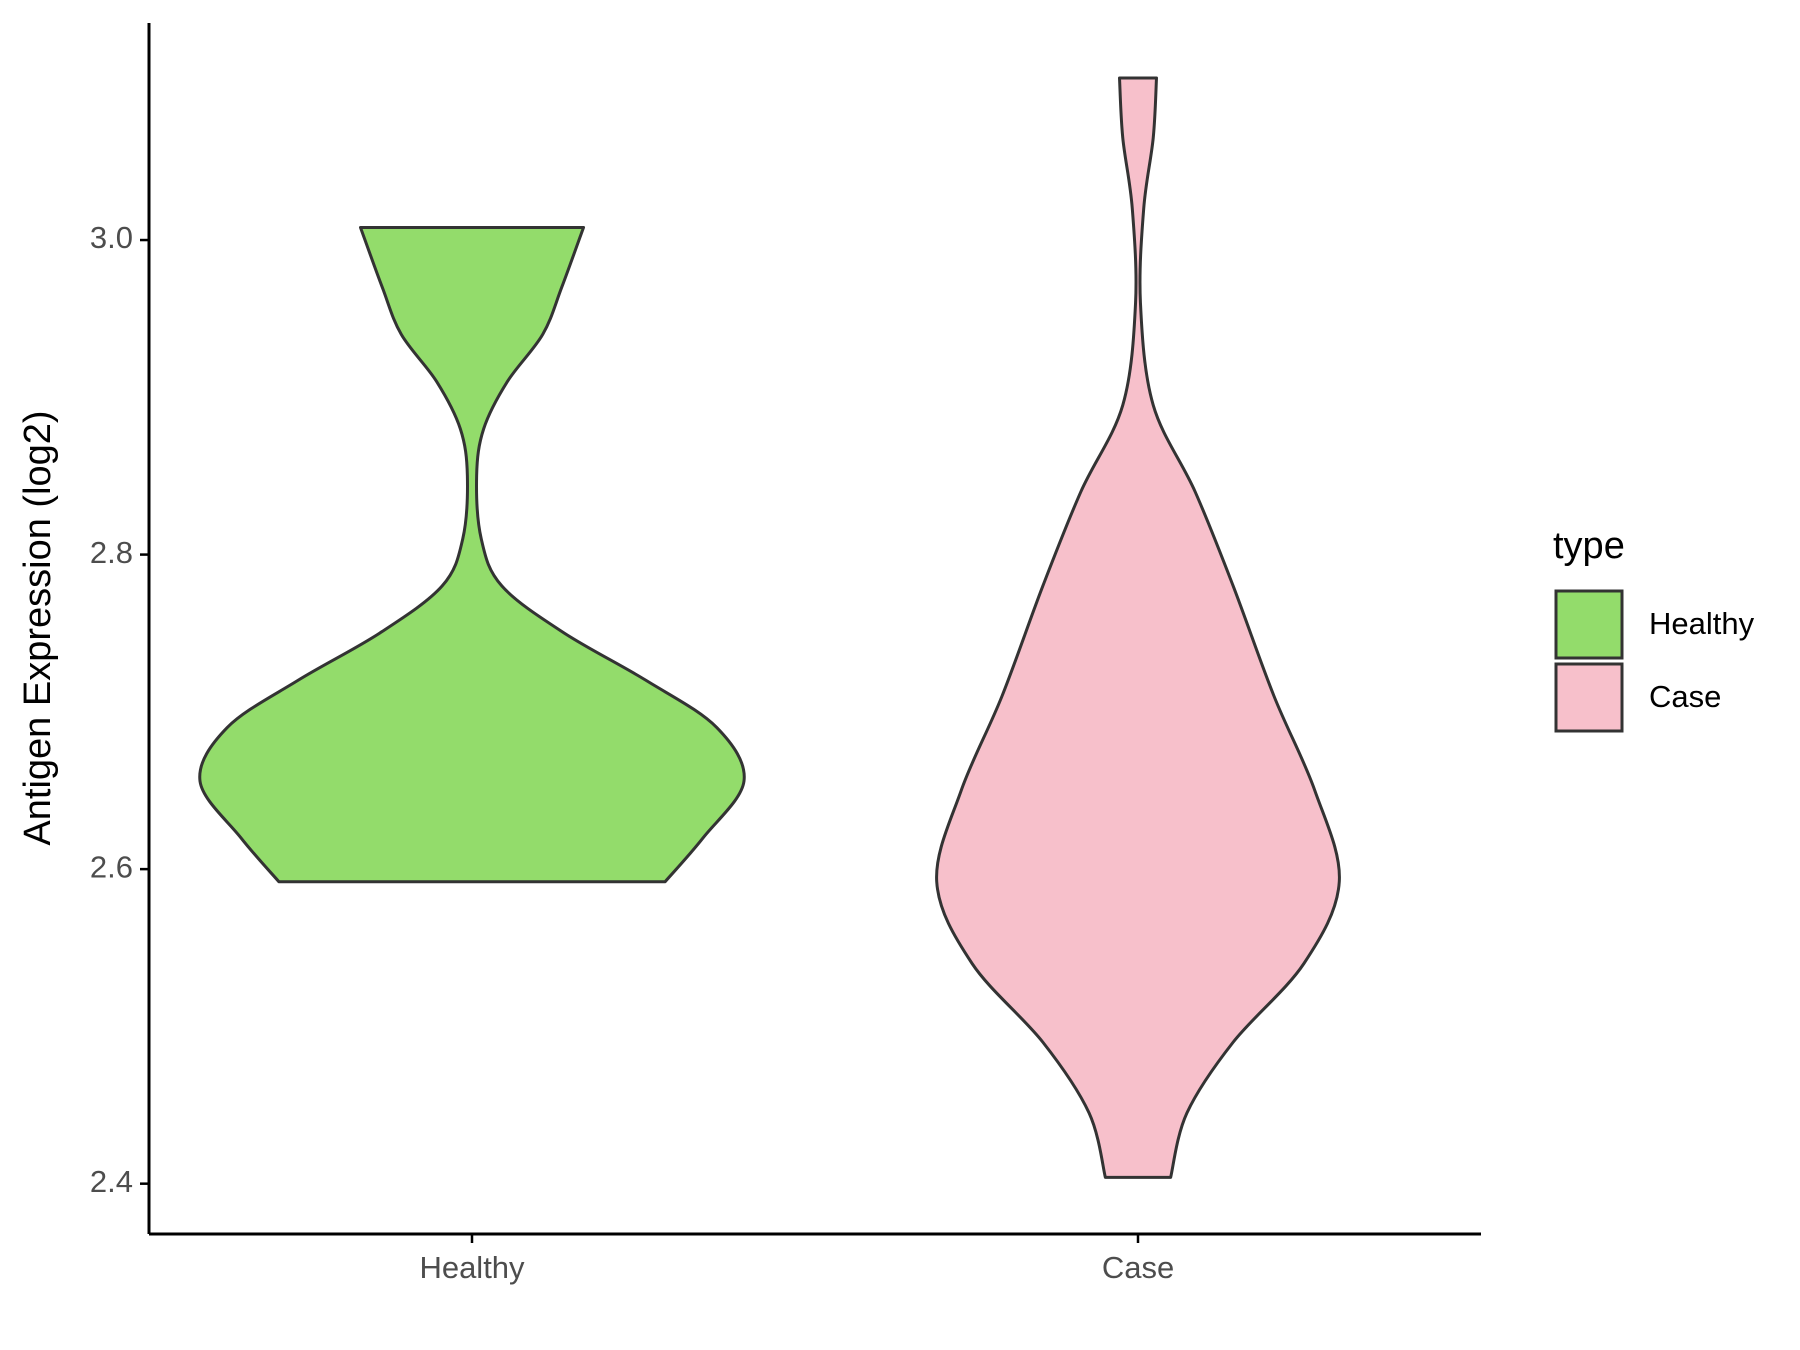 The width and height of the screenshot is (1800, 1350). I want to click on y-tick-label: 2.4, so click(111, 1181).